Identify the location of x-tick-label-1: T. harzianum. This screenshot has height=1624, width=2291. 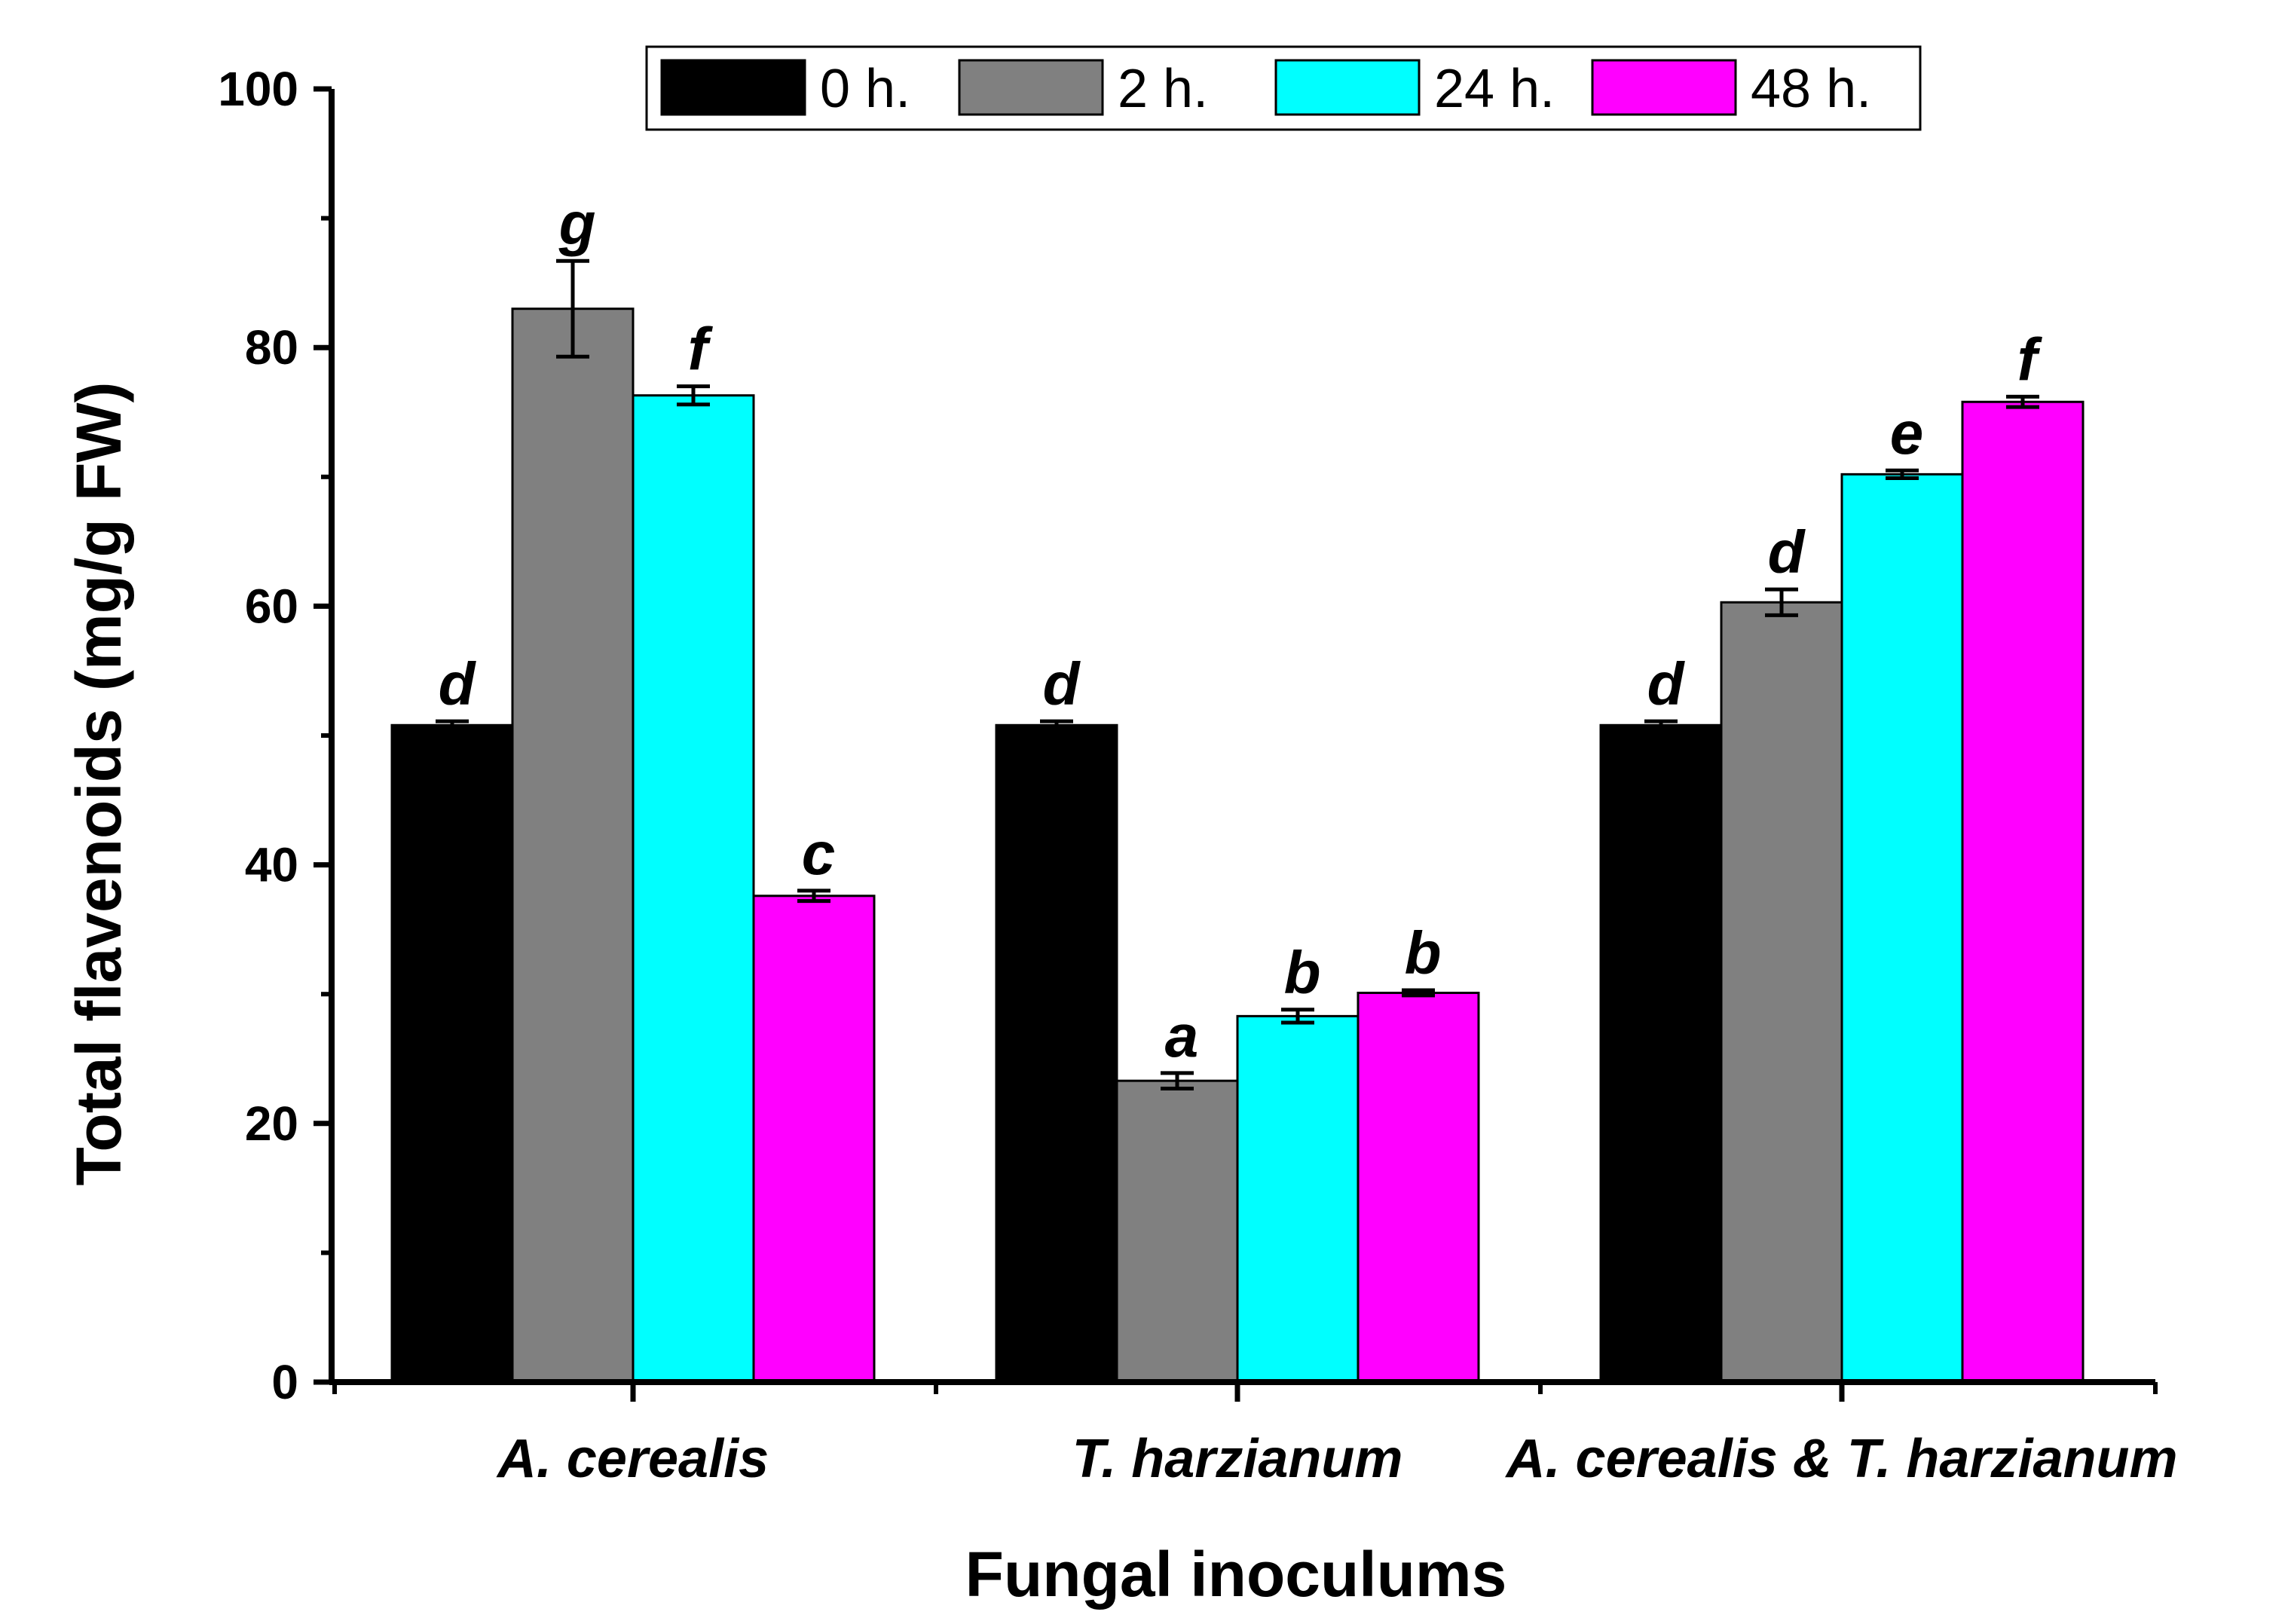
(1237, 1459).